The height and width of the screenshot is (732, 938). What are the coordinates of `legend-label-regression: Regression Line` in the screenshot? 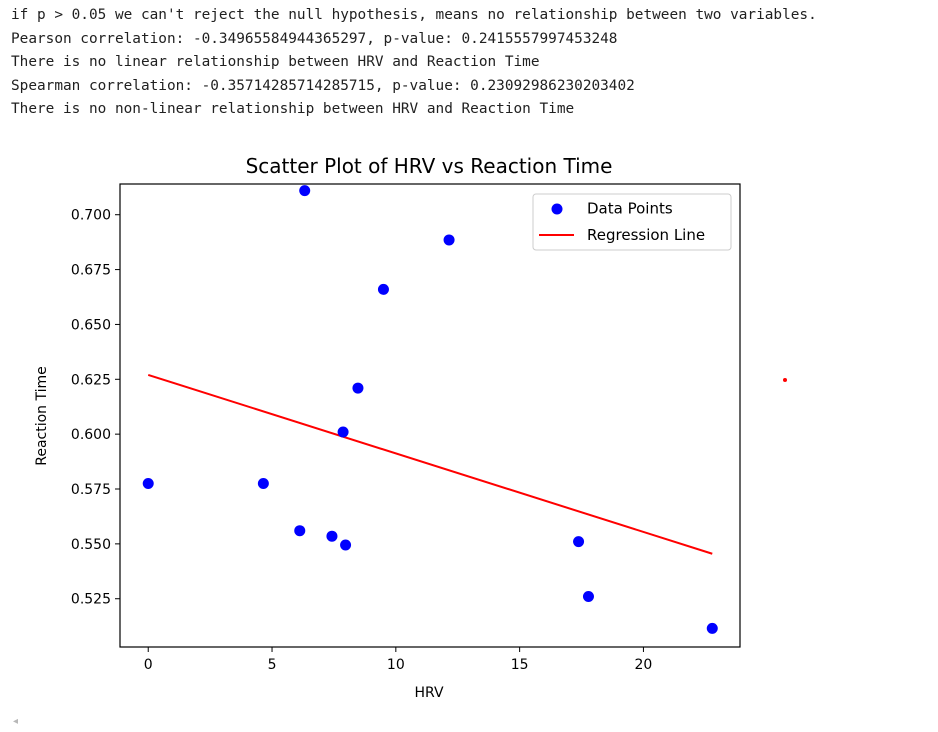 It's located at (646, 235).